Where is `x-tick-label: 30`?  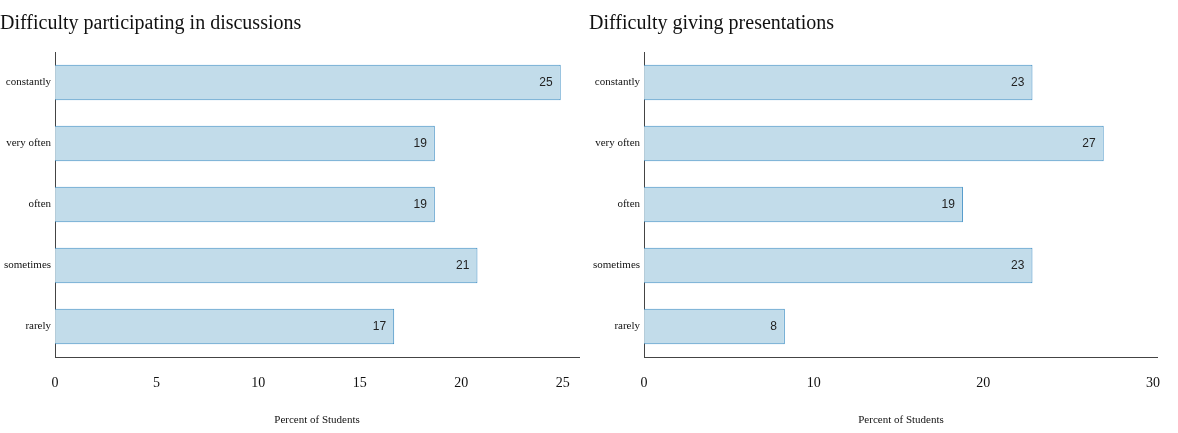 x-tick-label: 30 is located at coordinates (1152, 383).